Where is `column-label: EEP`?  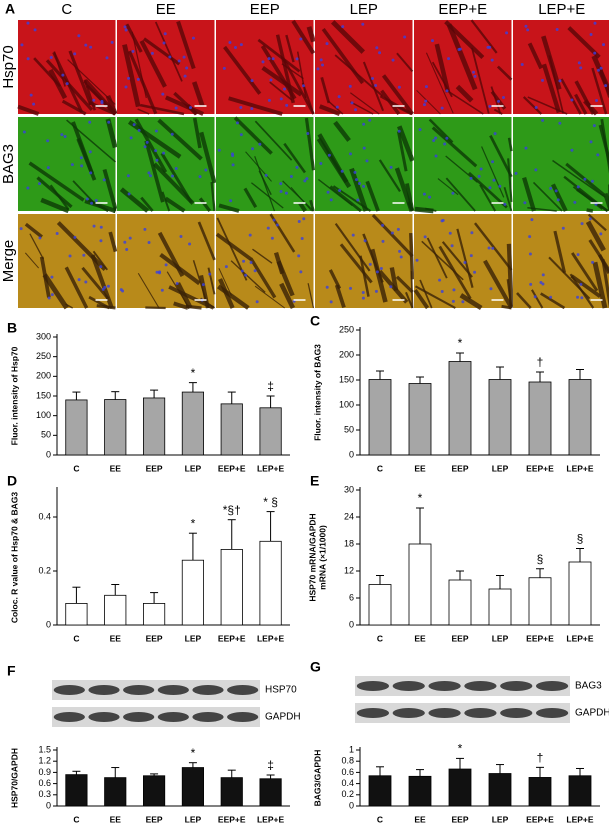
column-label: EEP is located at coordinates (265, 9).